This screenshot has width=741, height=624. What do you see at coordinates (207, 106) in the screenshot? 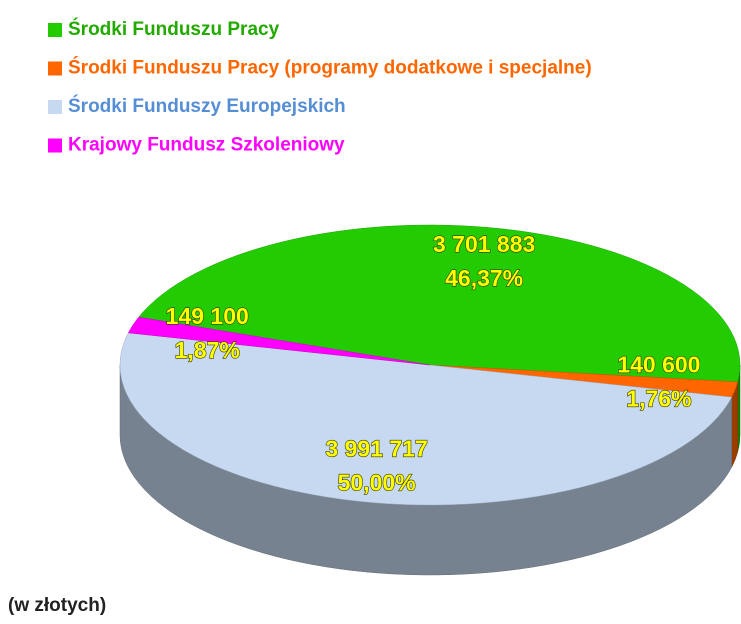
I see `legend-label: Środki Funduszy Europejskich` at bounding box center [207, 106].